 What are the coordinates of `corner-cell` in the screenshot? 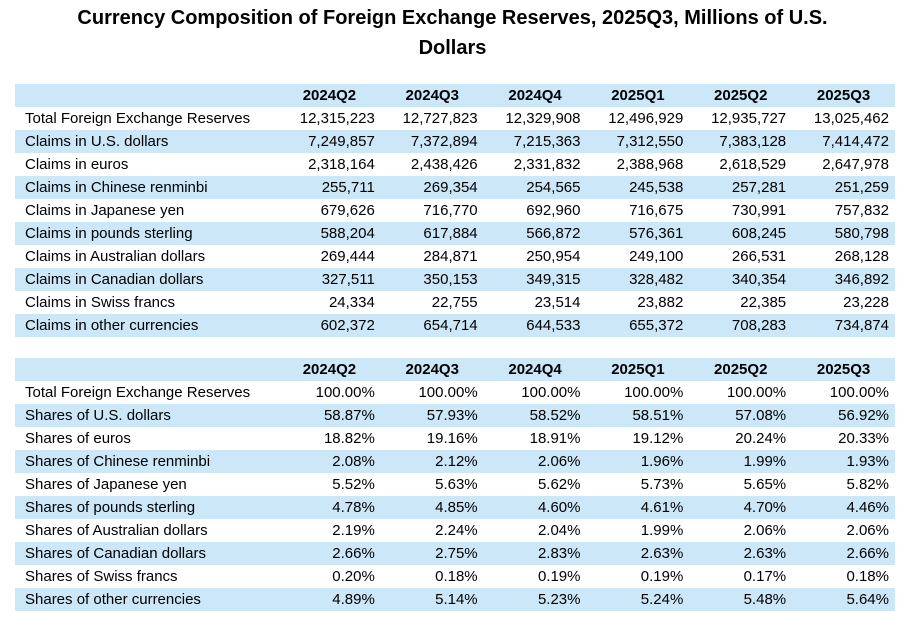 It's located at (146, 369).